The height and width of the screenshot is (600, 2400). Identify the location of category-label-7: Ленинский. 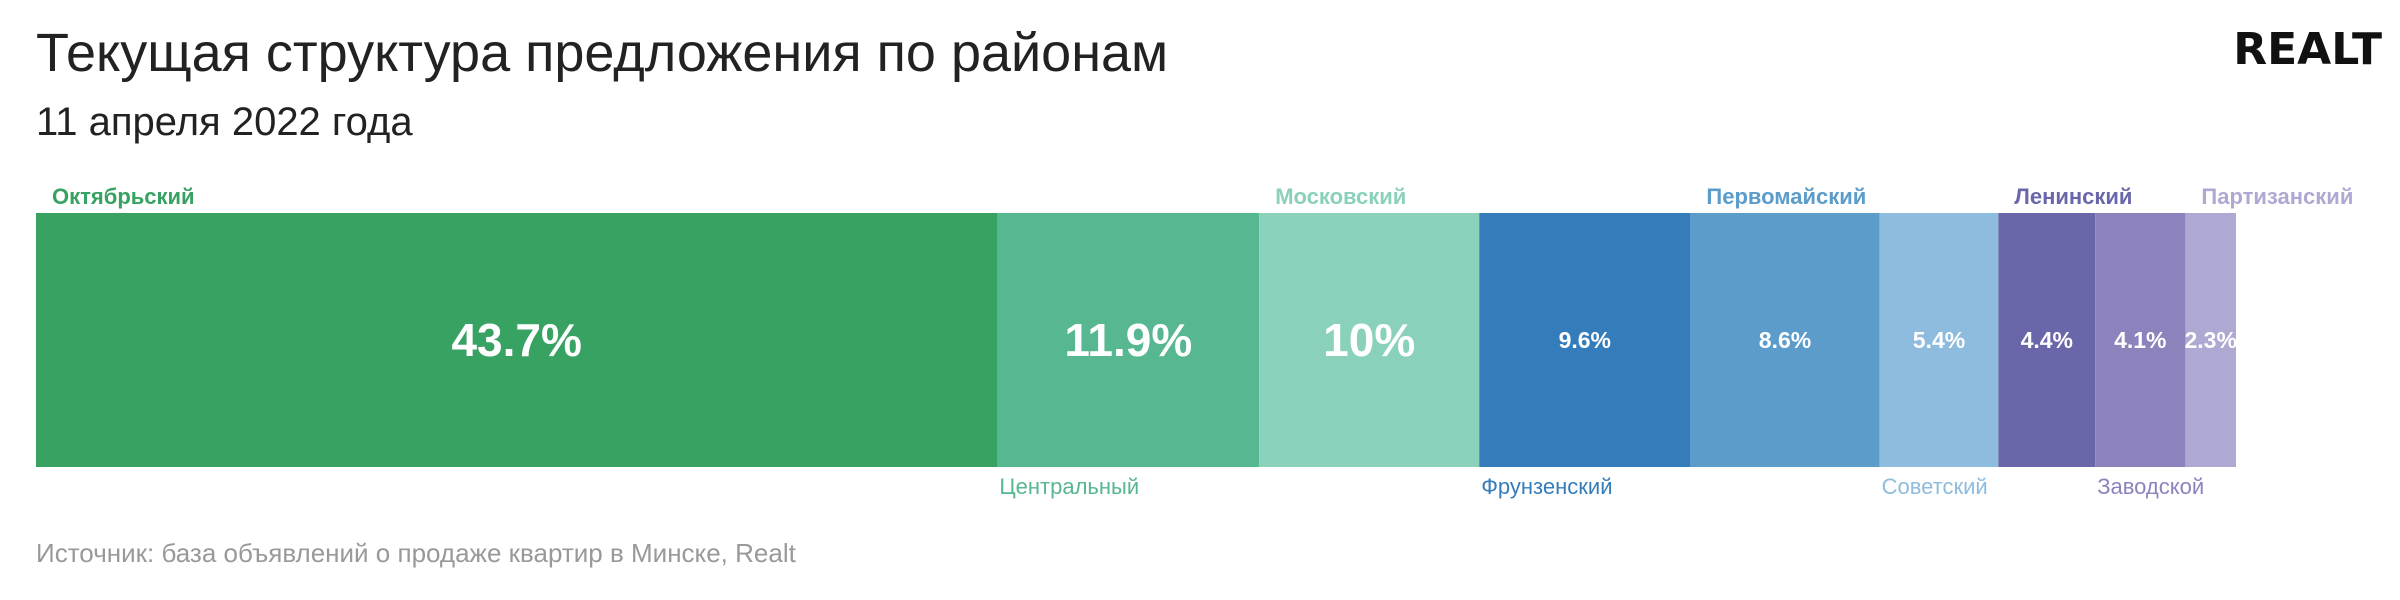
(2073, 196).